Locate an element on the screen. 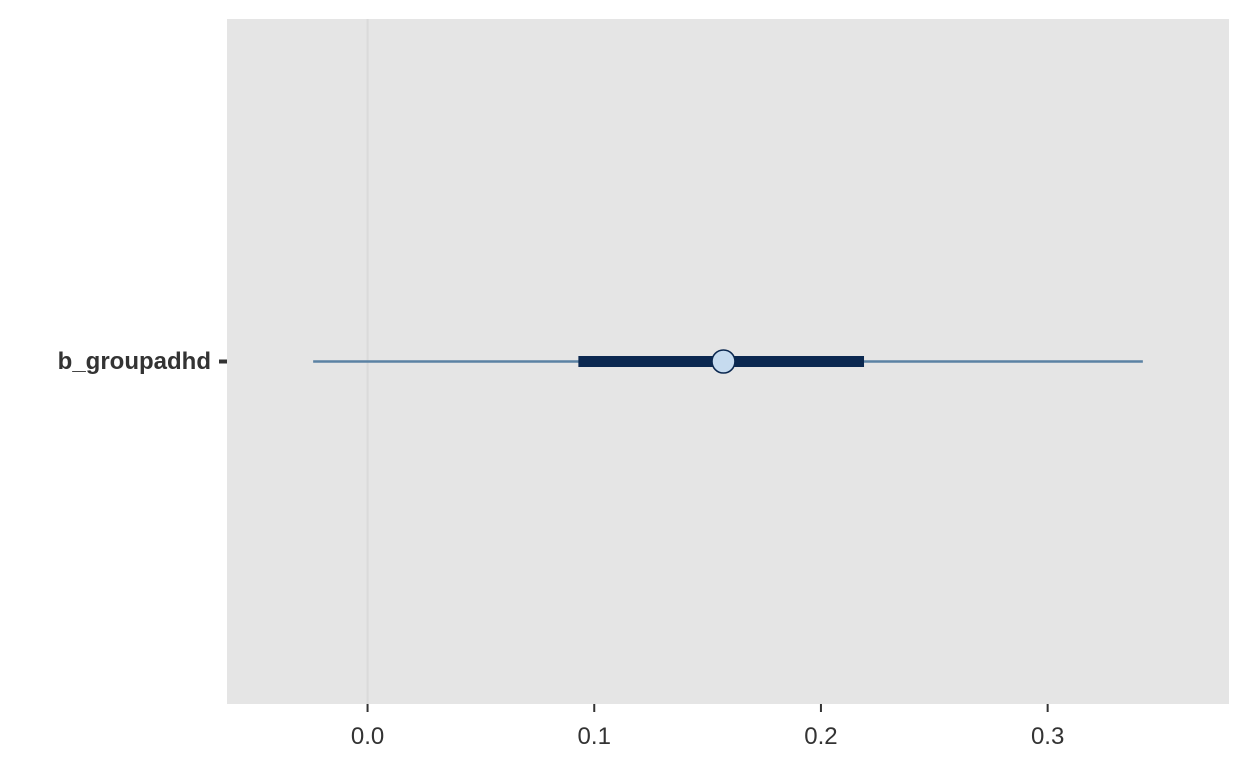  intervals-layer is located at coordinates (728, 361).